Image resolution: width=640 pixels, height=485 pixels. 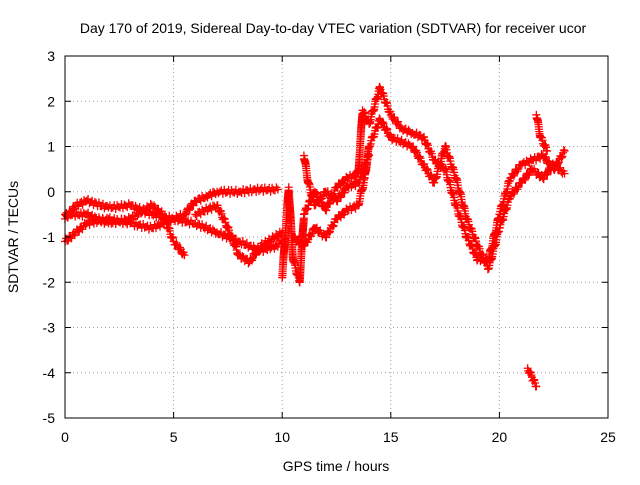 What do you see at coordinates (51, 56) in the screenshot?
I see `y-tick-label: 3` at bounding box center [51, 56].